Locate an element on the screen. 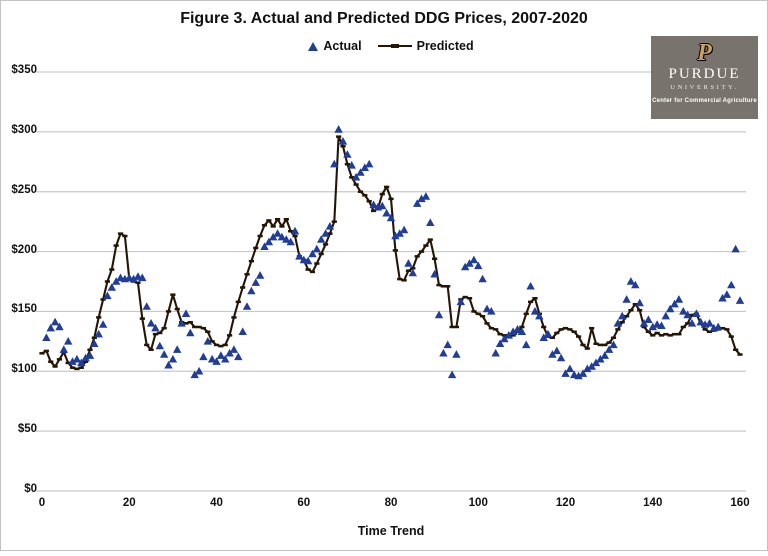  y-tick-label: $50 is located at coordinates (27, 429).